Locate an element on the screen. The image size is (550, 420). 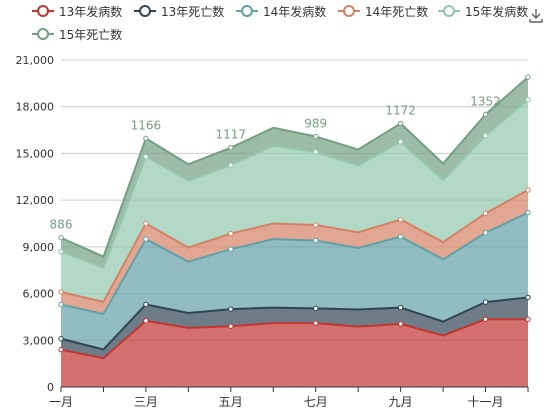
legend-label: 13年发病数 is located at coordinates (91, 11).